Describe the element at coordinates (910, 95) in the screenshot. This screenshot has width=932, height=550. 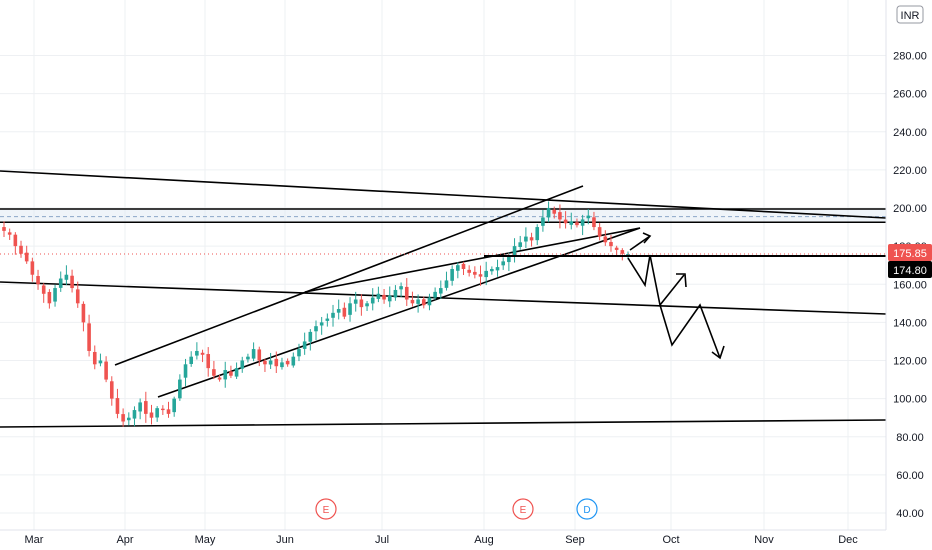
I see `price-tick-label: 260.00` at that location.